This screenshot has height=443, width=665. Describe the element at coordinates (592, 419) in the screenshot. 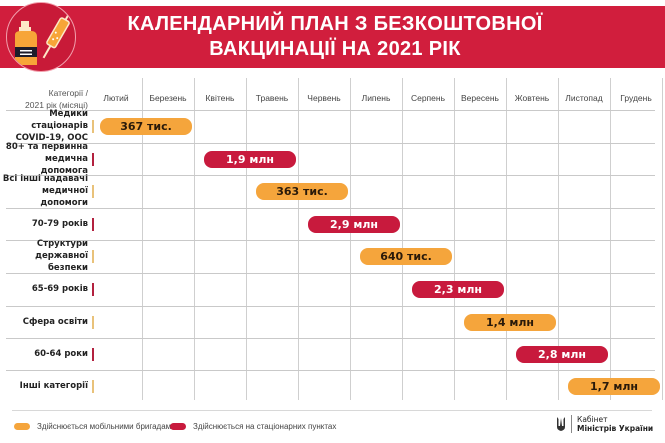

I see `logo-line-1: Кабінет` at that location.